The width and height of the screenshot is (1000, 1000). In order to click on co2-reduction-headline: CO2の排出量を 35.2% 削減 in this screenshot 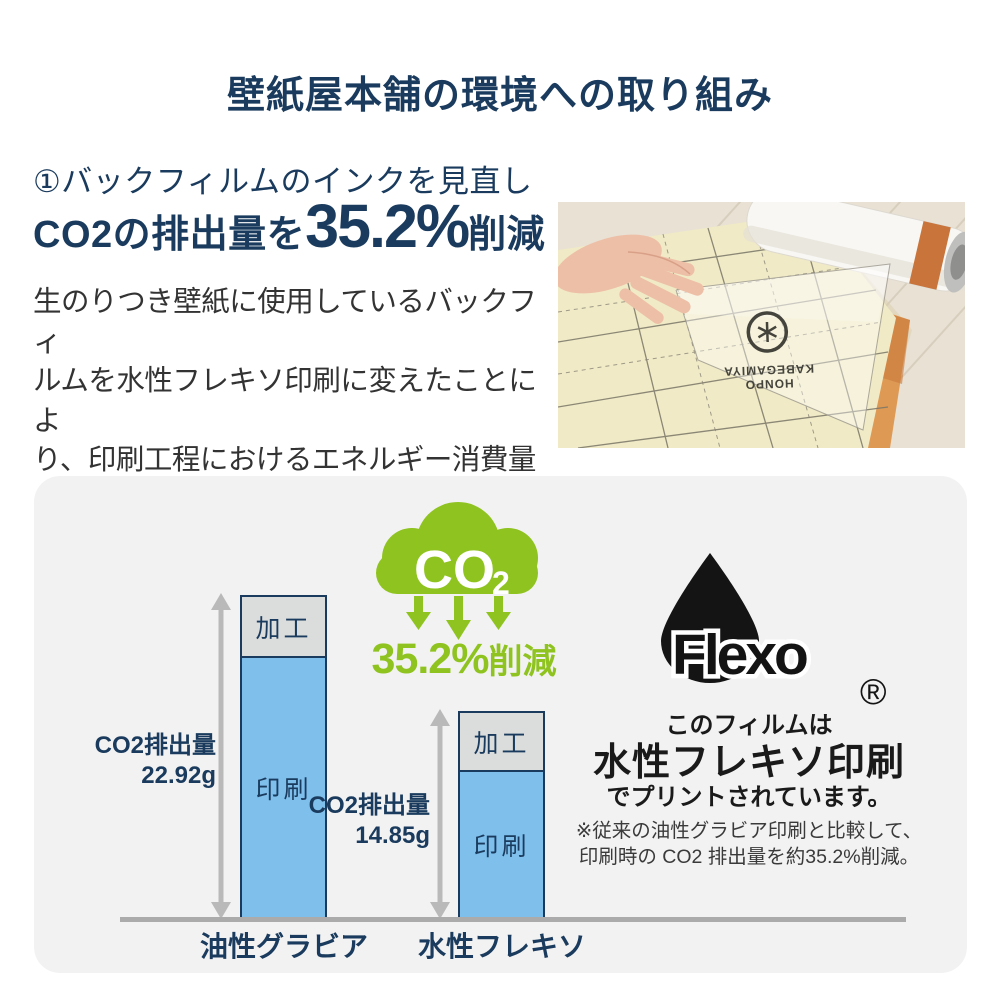, I will do `click(289, 227)`.